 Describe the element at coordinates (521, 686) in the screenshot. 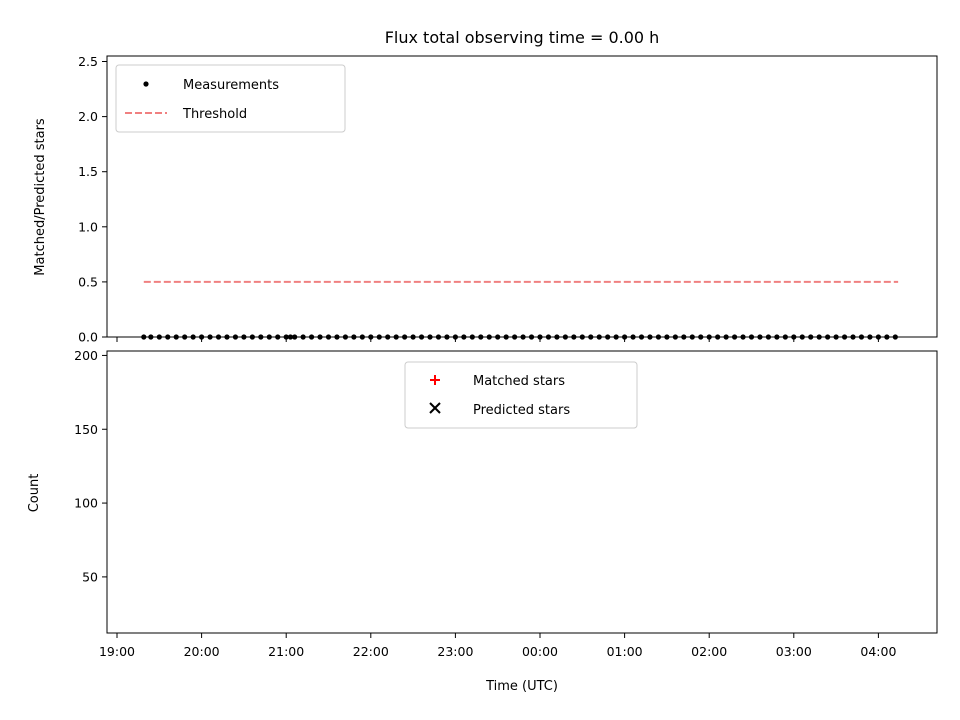

I see `x-axis-label: Time (UTC)` at that location.